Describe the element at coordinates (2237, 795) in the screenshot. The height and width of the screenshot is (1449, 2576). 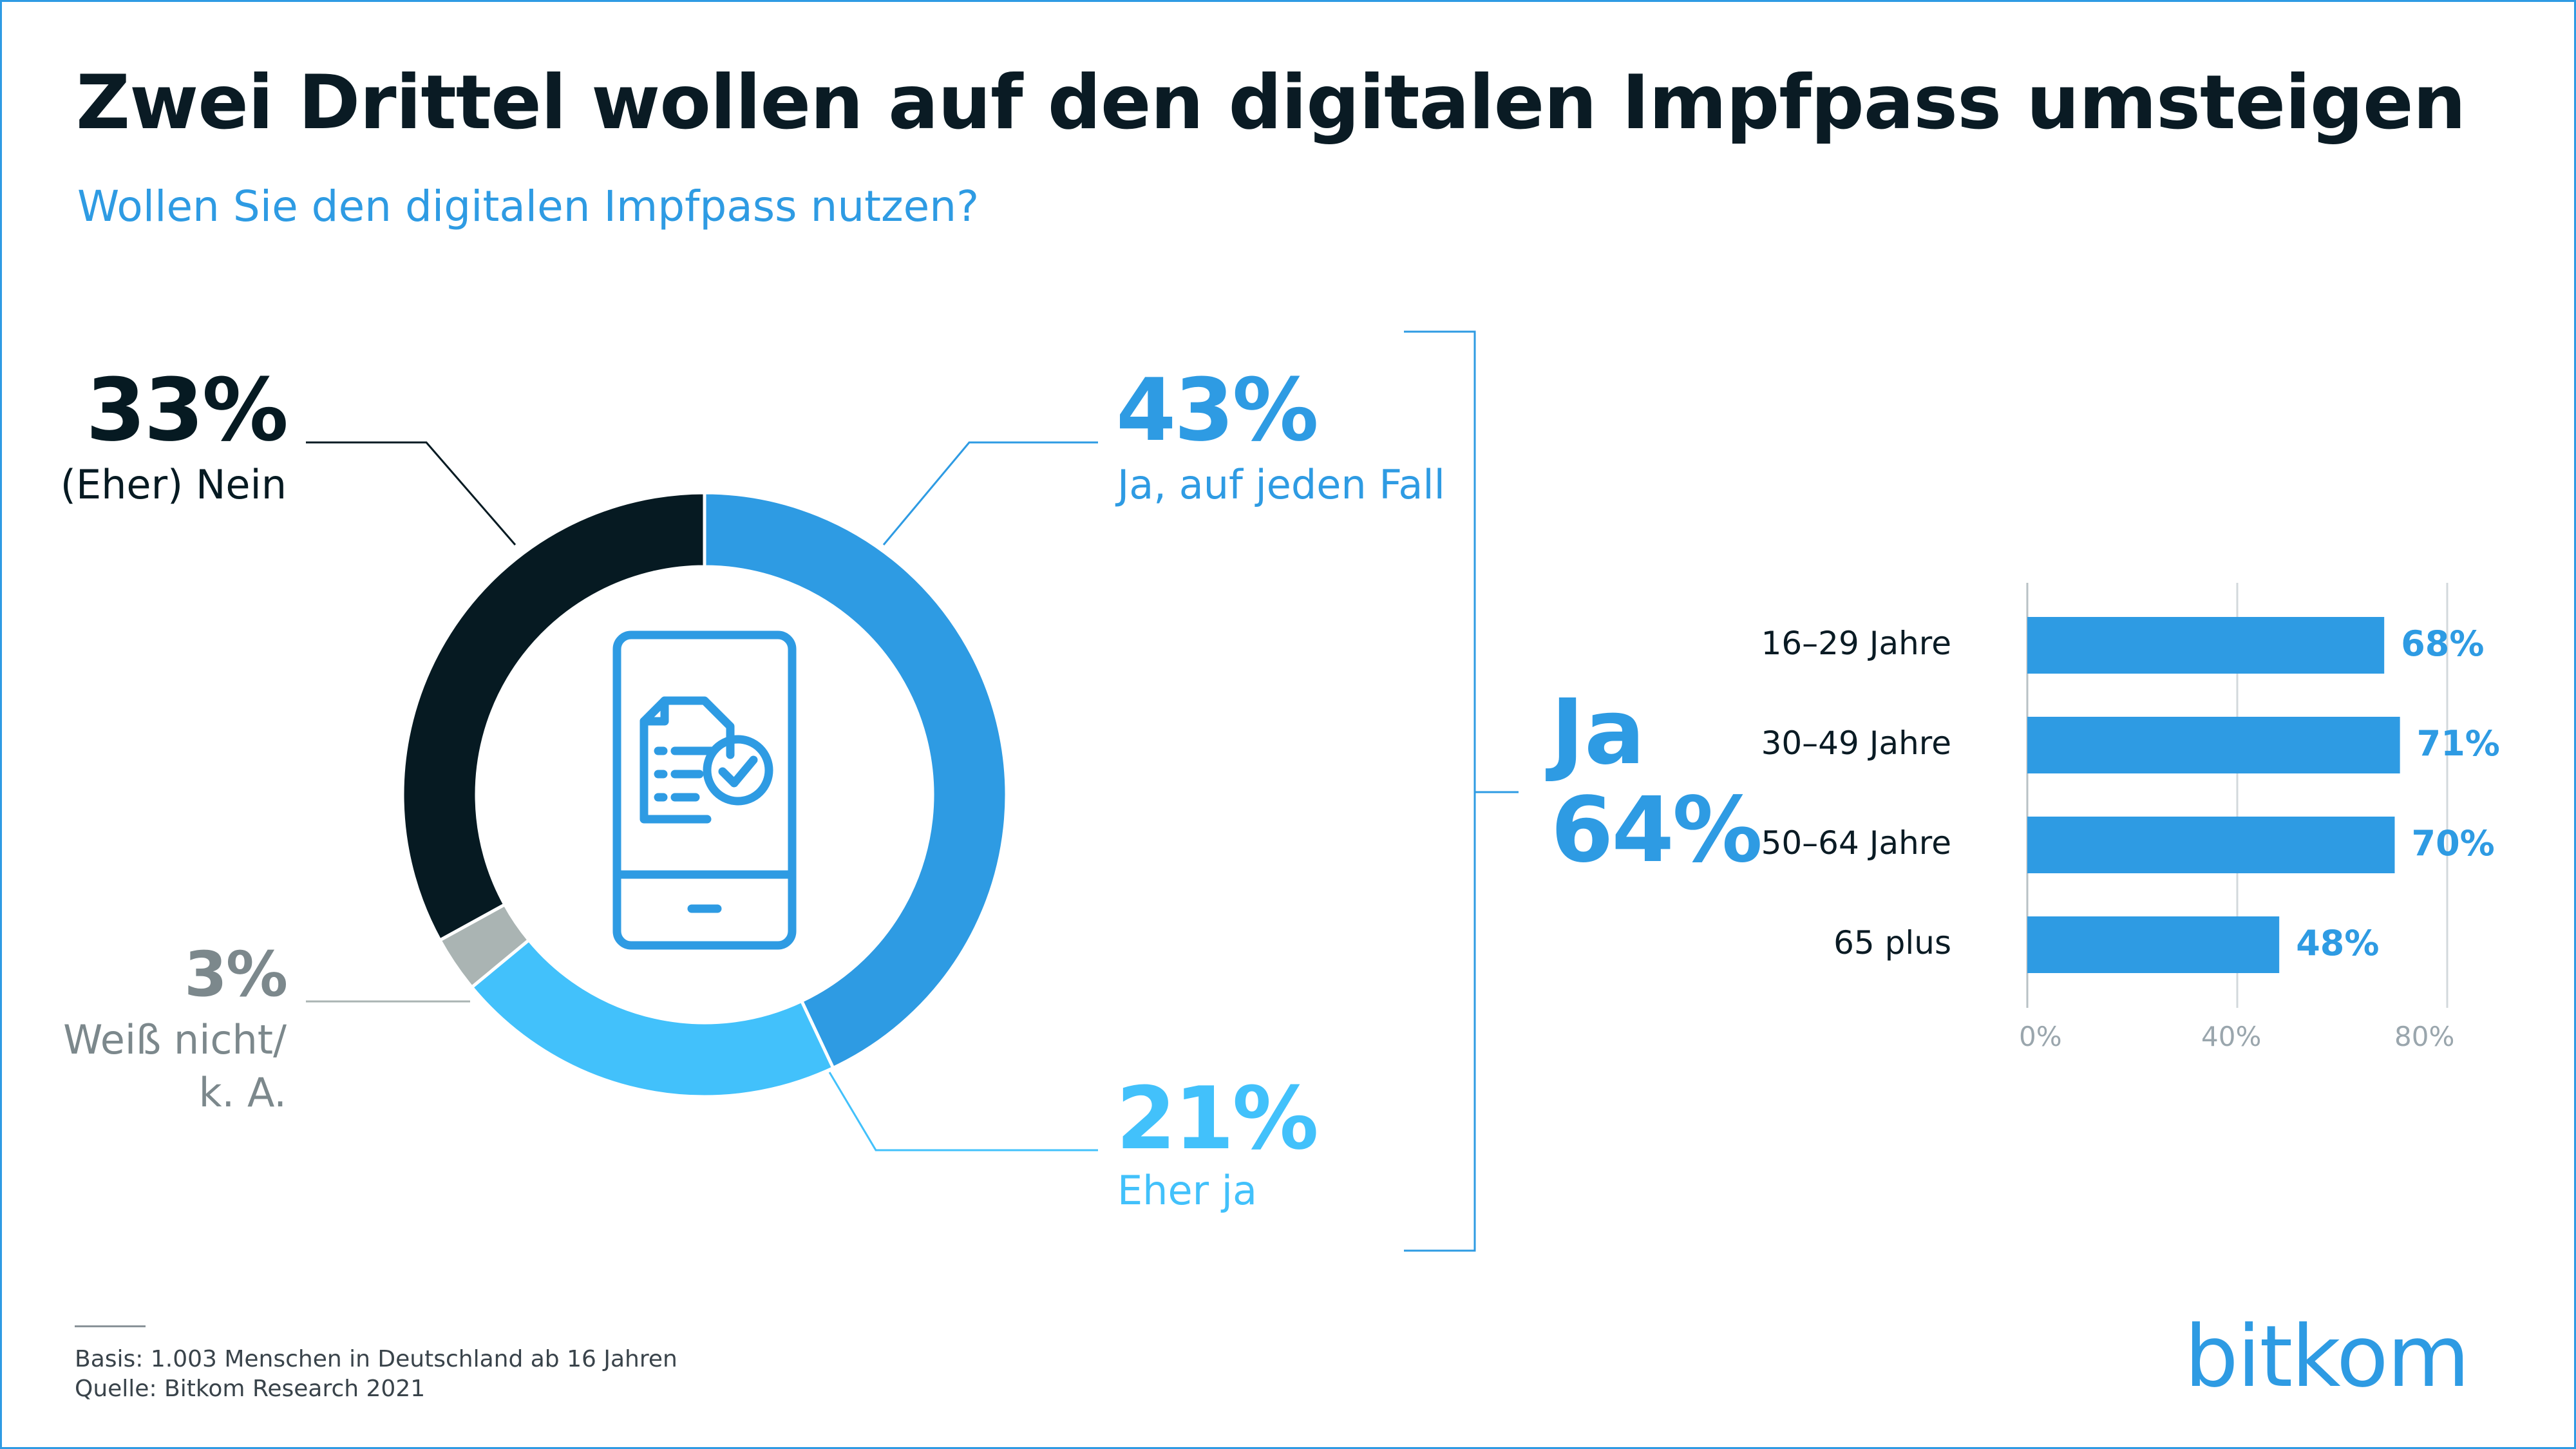
I see `age-bar-chart` at that location.